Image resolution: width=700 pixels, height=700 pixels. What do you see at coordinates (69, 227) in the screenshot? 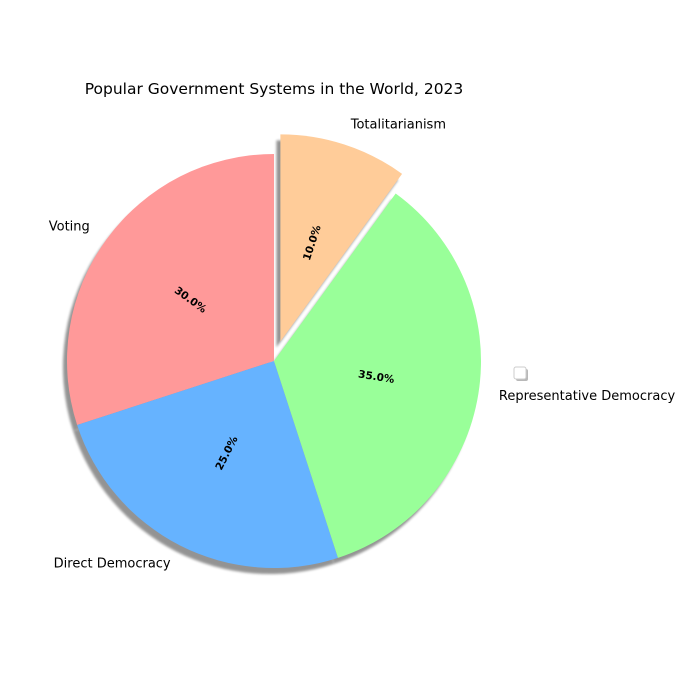
I see `slice-label-voting: Voting` at bounding box center [69, 227].